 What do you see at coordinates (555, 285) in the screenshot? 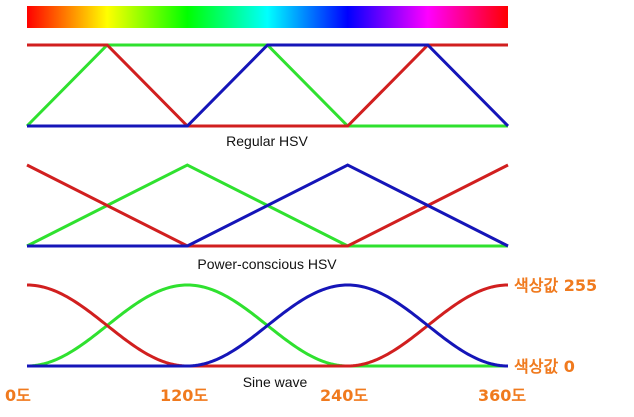
I see `max-value-label: 색상값 255` at bounding box center [555, 285].